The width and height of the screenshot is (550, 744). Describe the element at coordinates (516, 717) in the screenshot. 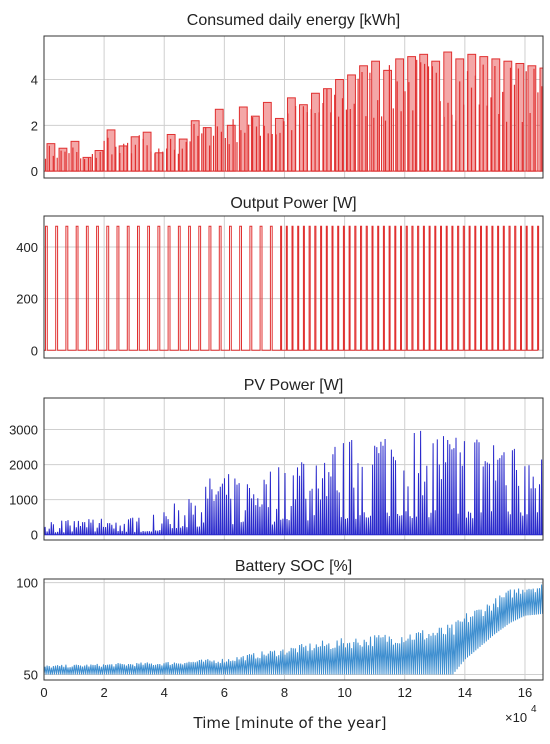

I see `x-exponent-base: ×10` at that location.